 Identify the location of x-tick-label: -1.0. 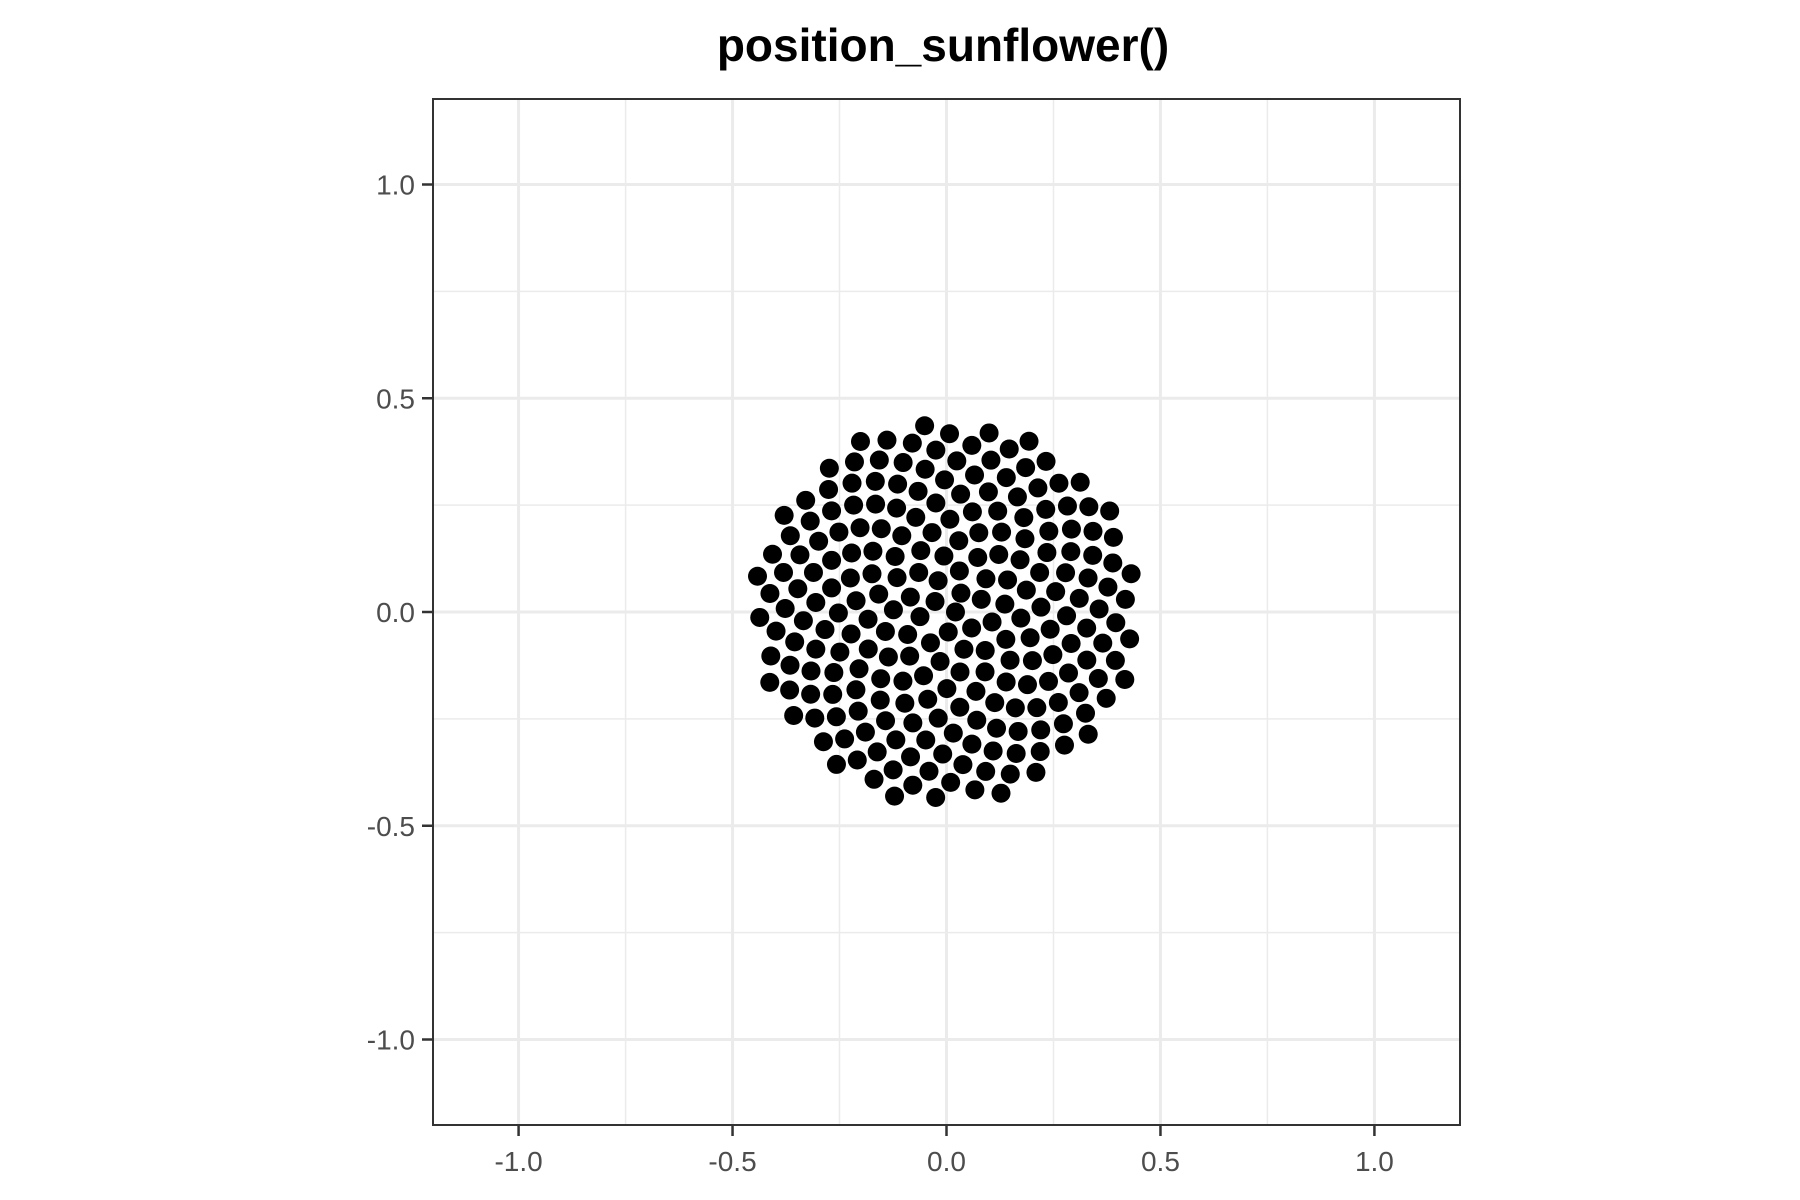
(518, 1161).